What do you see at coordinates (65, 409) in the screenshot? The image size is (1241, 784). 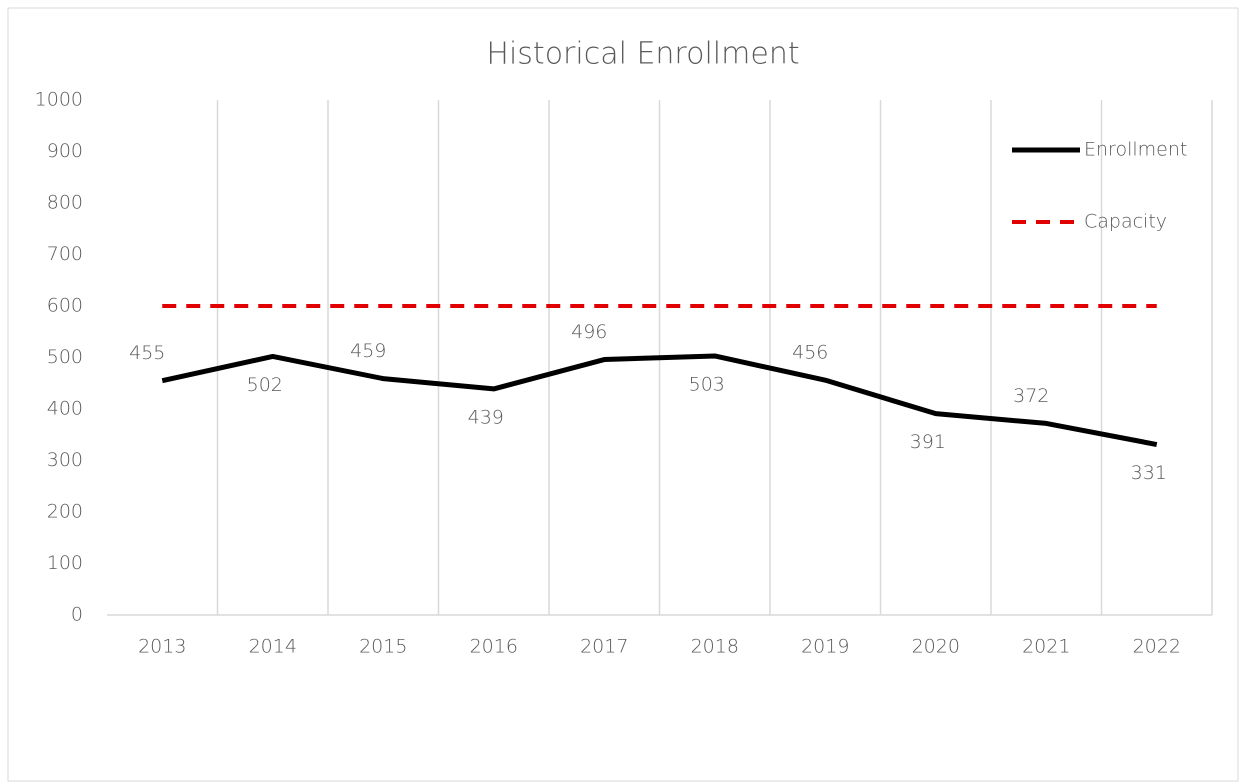 I see `y-tick-label: 400` at bounding box center [65, 409].